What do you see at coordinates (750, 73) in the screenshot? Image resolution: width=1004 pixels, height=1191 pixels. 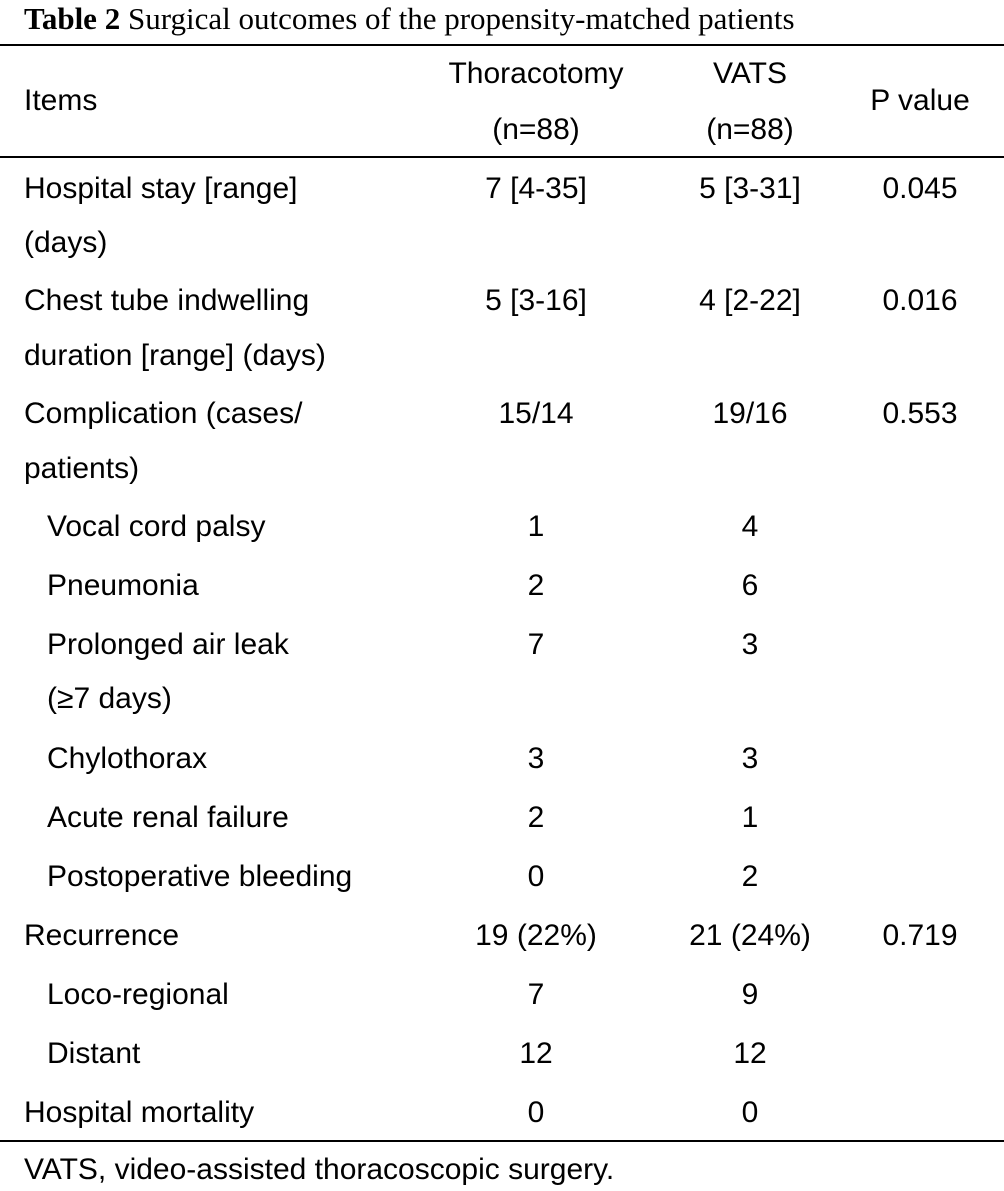 I see `header-vats: VATS` at bounding box center [750, 73].